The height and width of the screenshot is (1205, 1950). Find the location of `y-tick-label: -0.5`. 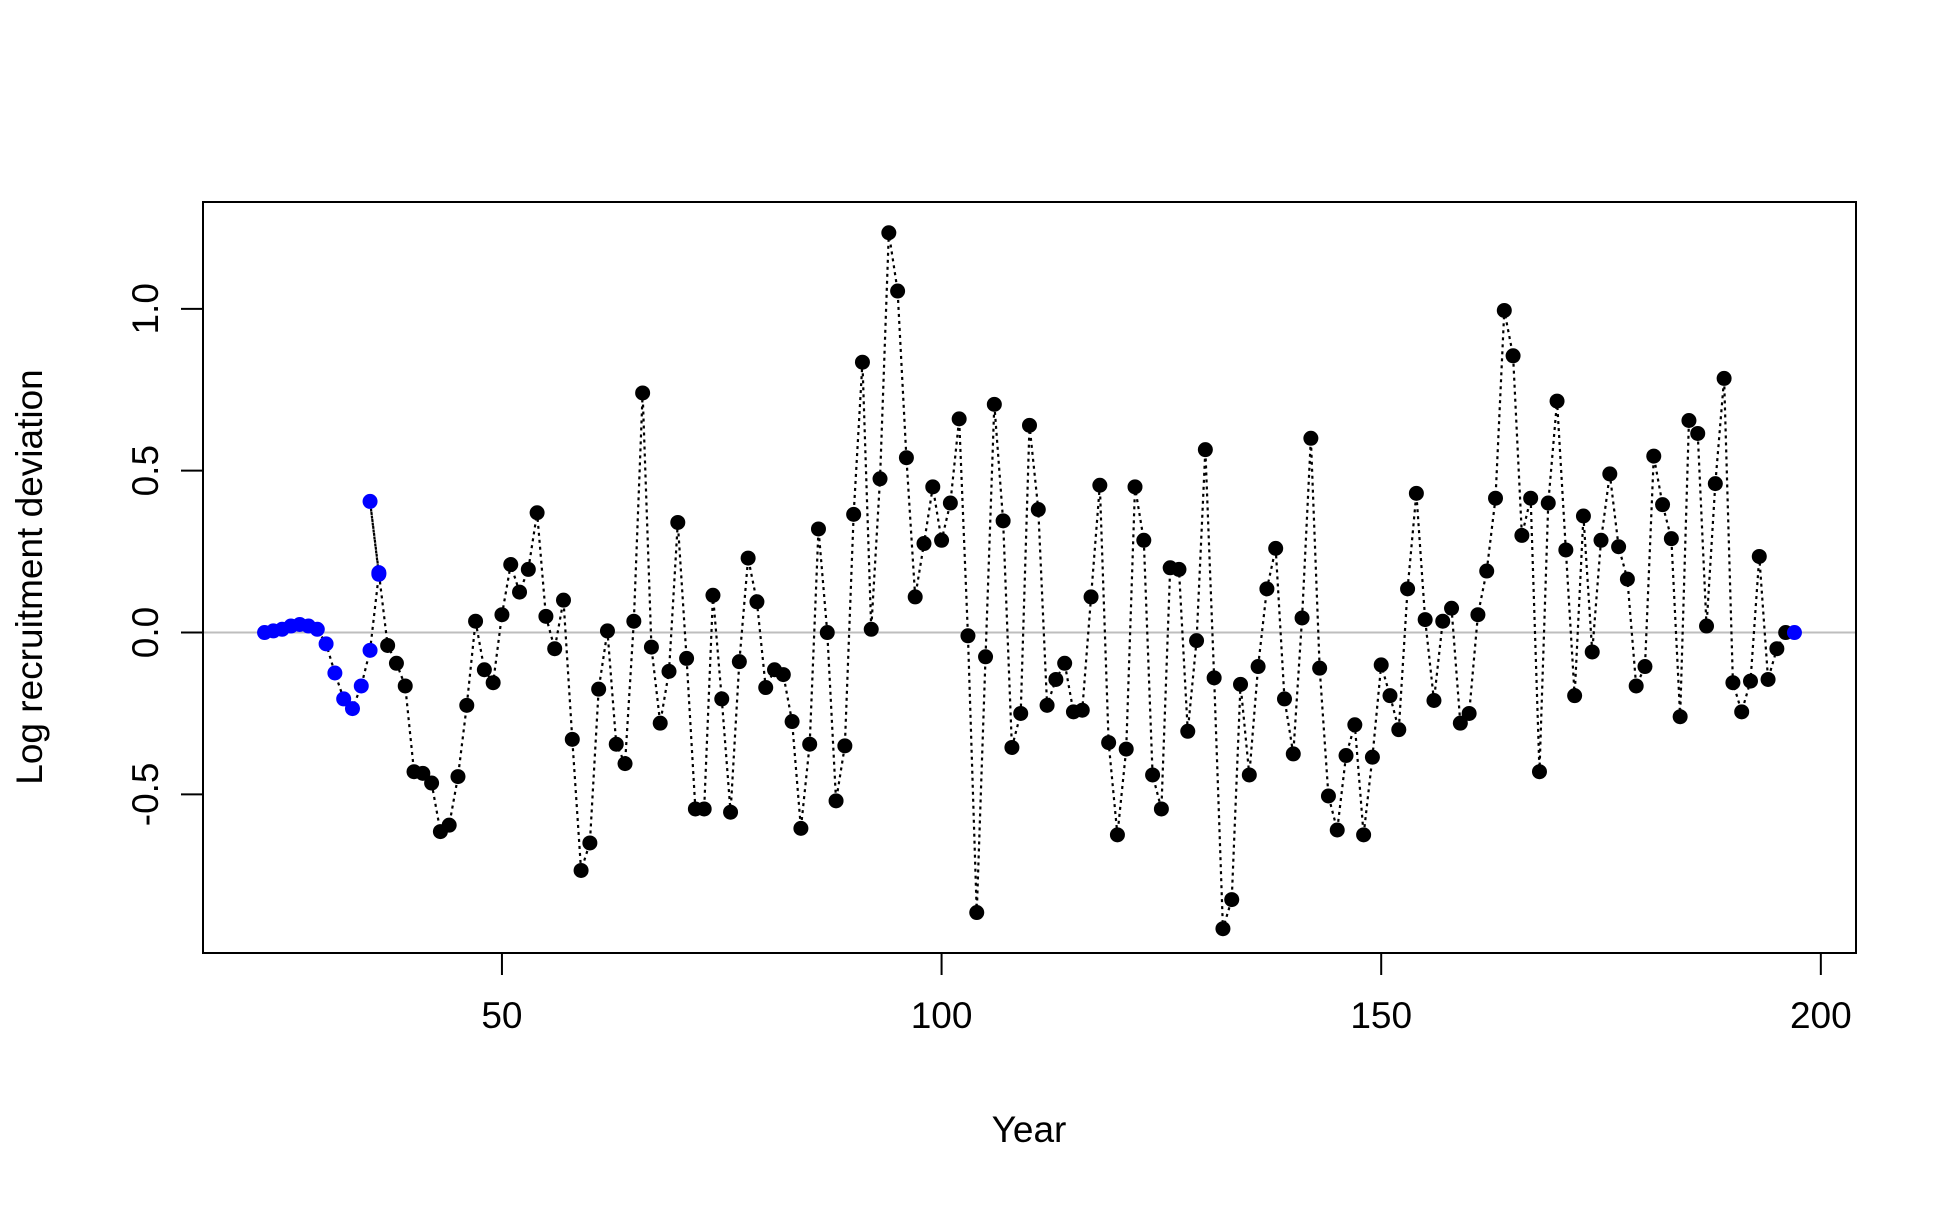

y-tick-label: -0.5 is located at coordinates (145, 795).